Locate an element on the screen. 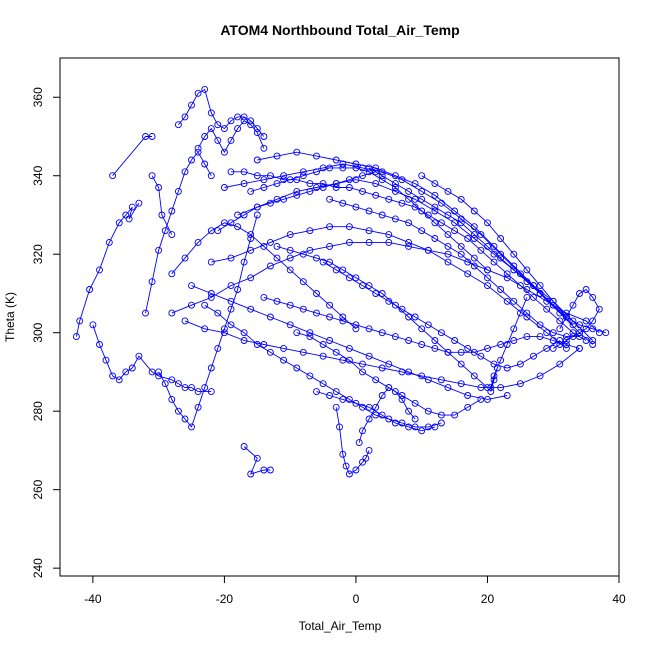 Image resolution: width=650 pixels, height=650 pixels. y-axis-label: Theta (K) is located at coordinates (10, 317).